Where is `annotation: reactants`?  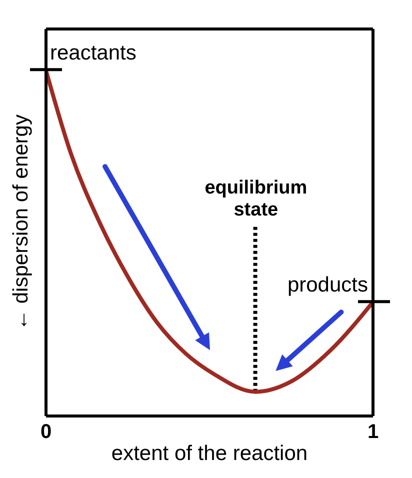
annotation: reactants is located at coordinates (93, 53).